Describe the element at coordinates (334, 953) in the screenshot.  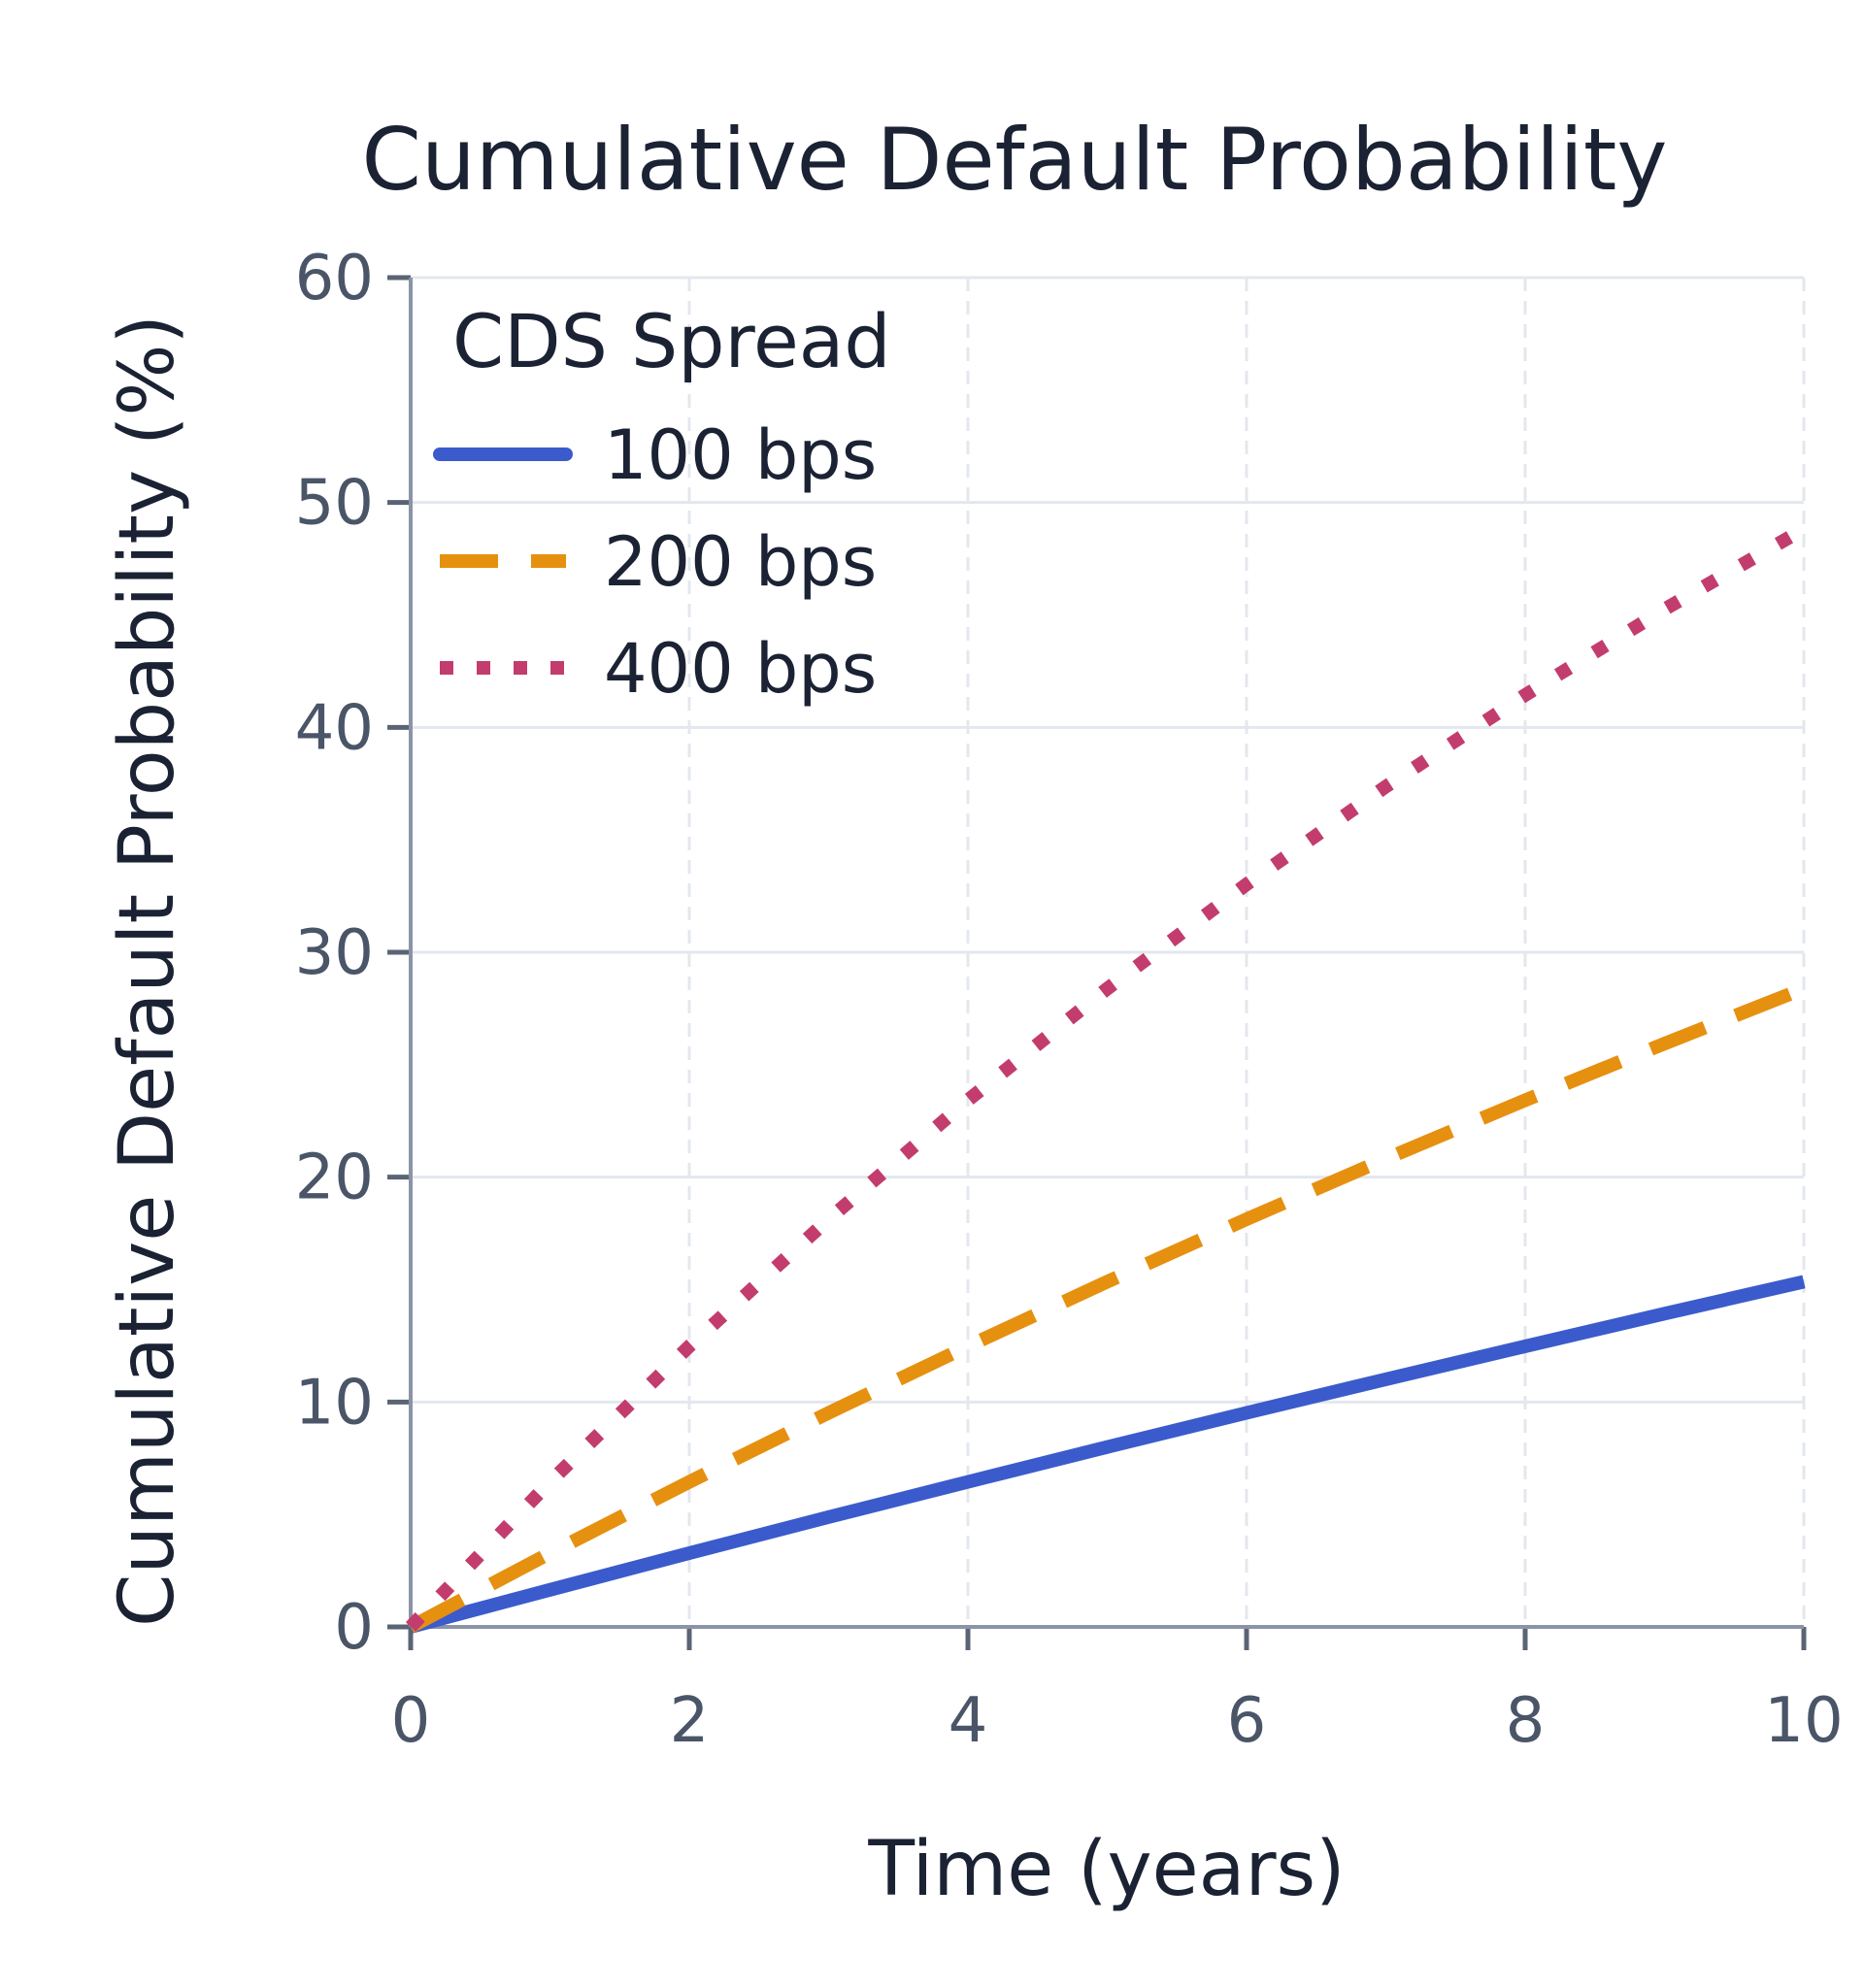
I see `y-tick-label: 30` at that location.